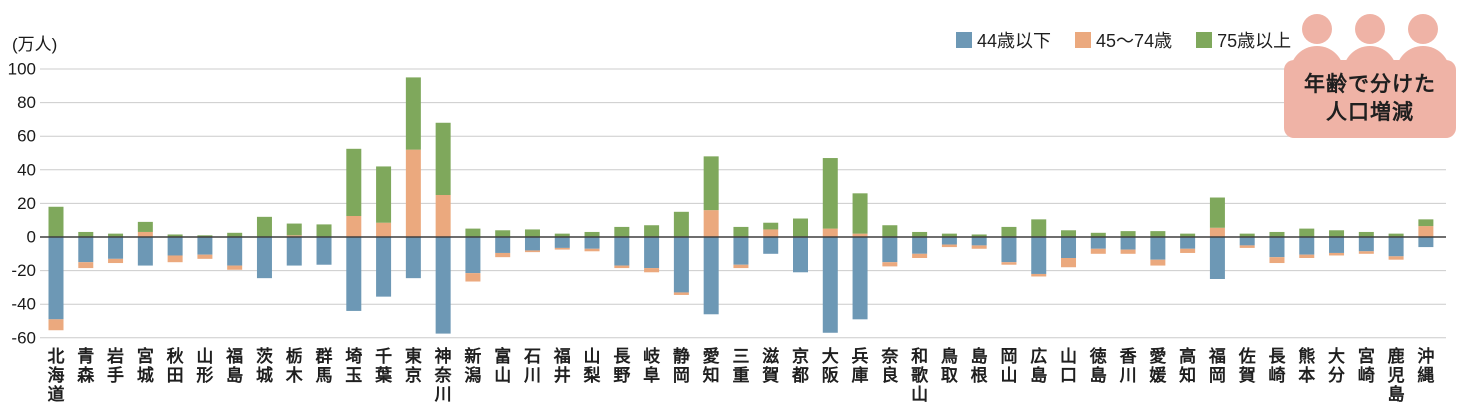 The image size is (1460, 420). What do you see at coordinates (23, 337) in the screenshot?
I see `y-axis-tick-label: -60` at bounding box center [23, 337].